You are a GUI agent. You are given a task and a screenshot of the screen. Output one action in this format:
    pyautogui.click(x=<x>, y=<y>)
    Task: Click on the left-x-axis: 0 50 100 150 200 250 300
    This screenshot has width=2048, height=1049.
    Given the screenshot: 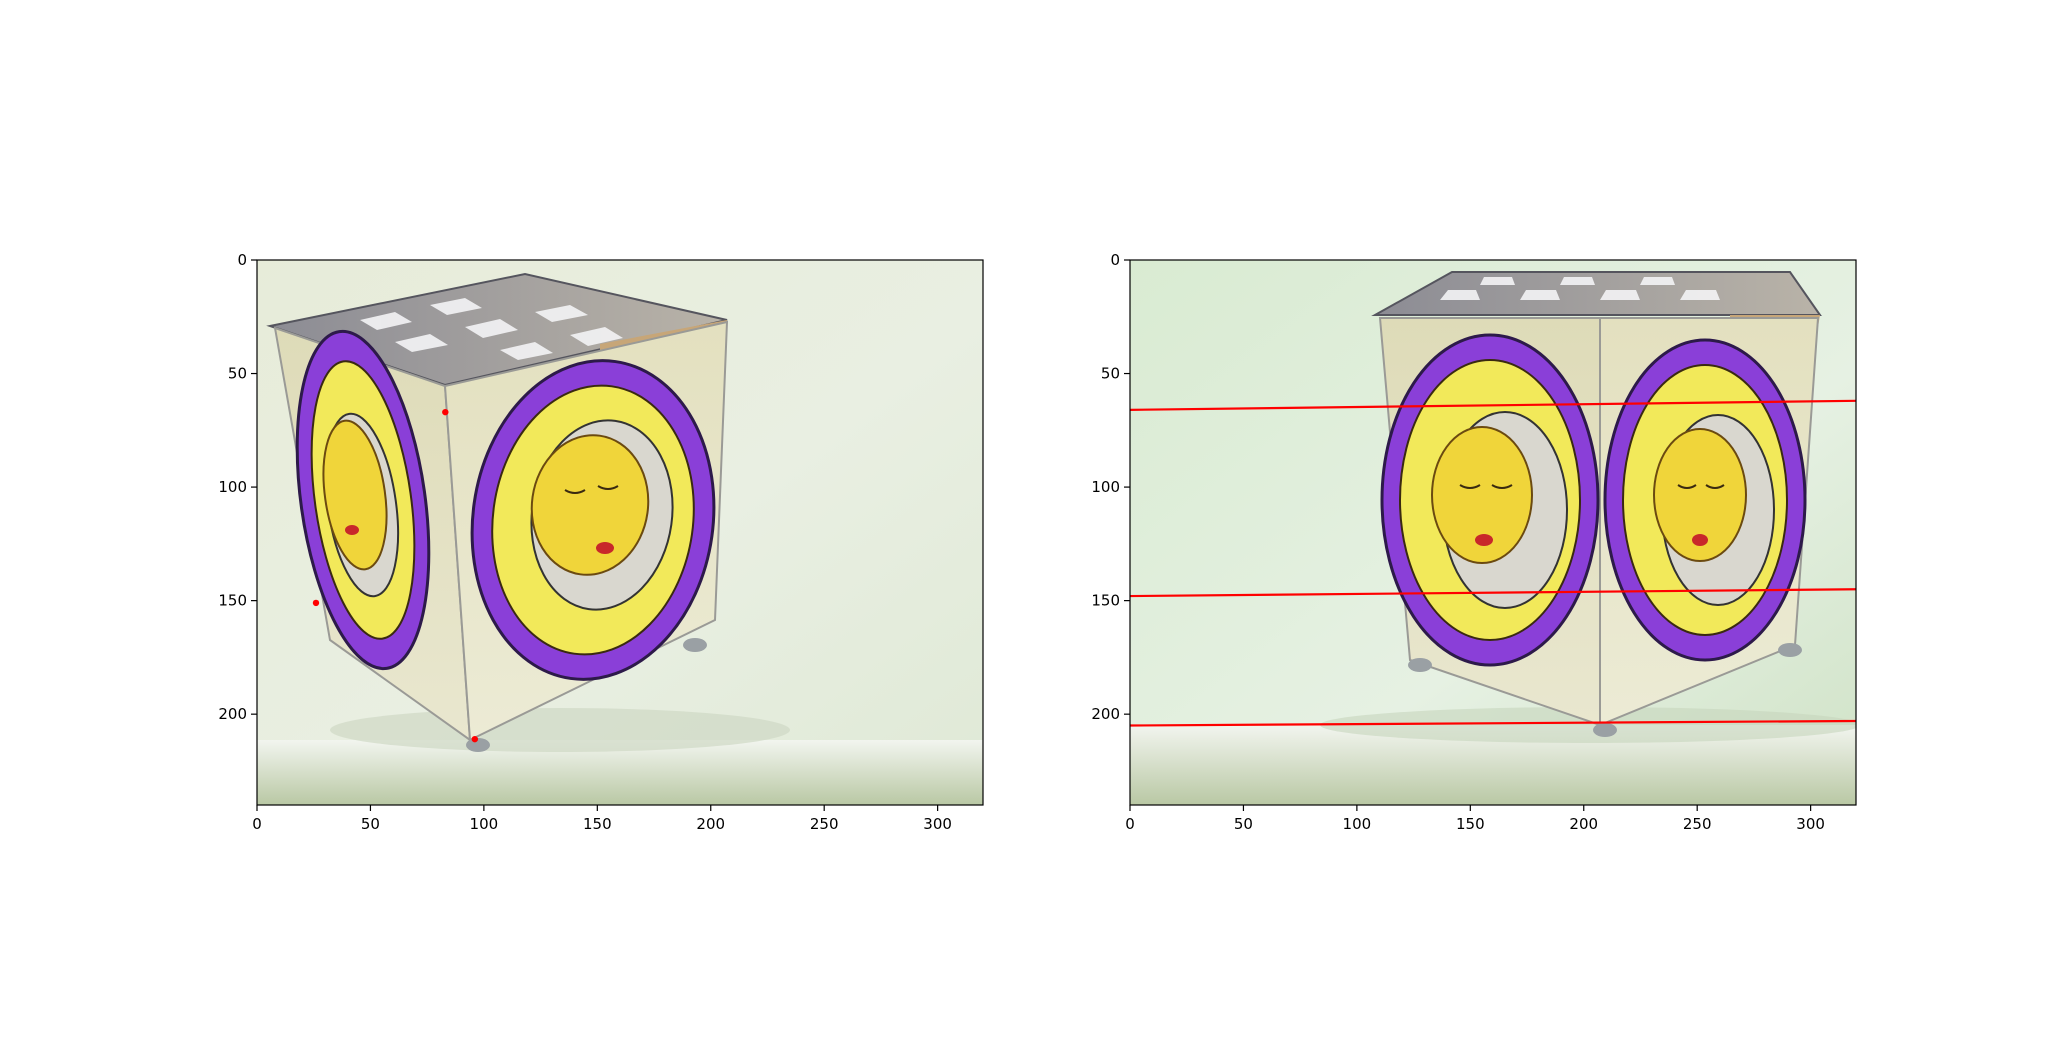 What is the action you would take?
    pyautogui.click(x=602, y=819)
    